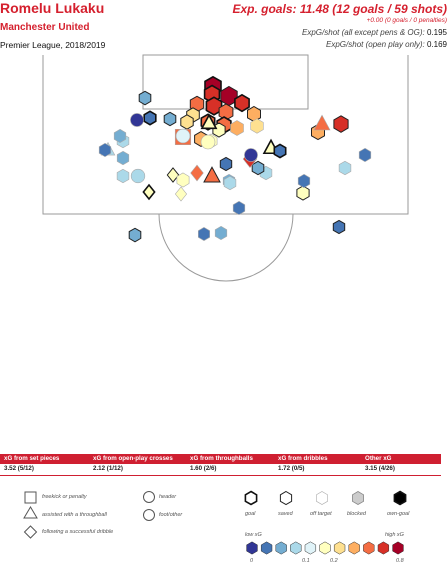 The height and width of the screenshot is (567, 448). Describe the element at coordinates (406, 20) in the screenshot. I see `expected-goals-difference: +0.00 (0 goals / 0 penalties)` at that location.